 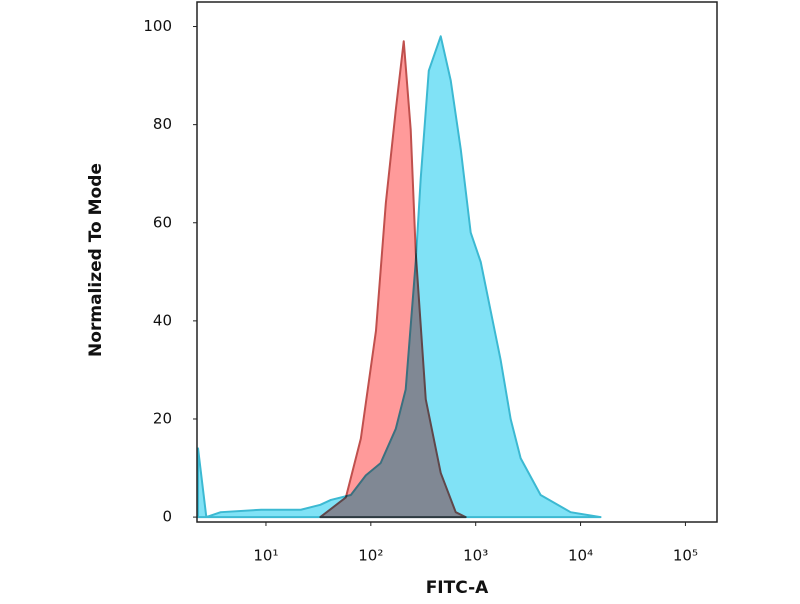 I want to click on x-axis-title: FITC-A, so click(x=457, y=588).